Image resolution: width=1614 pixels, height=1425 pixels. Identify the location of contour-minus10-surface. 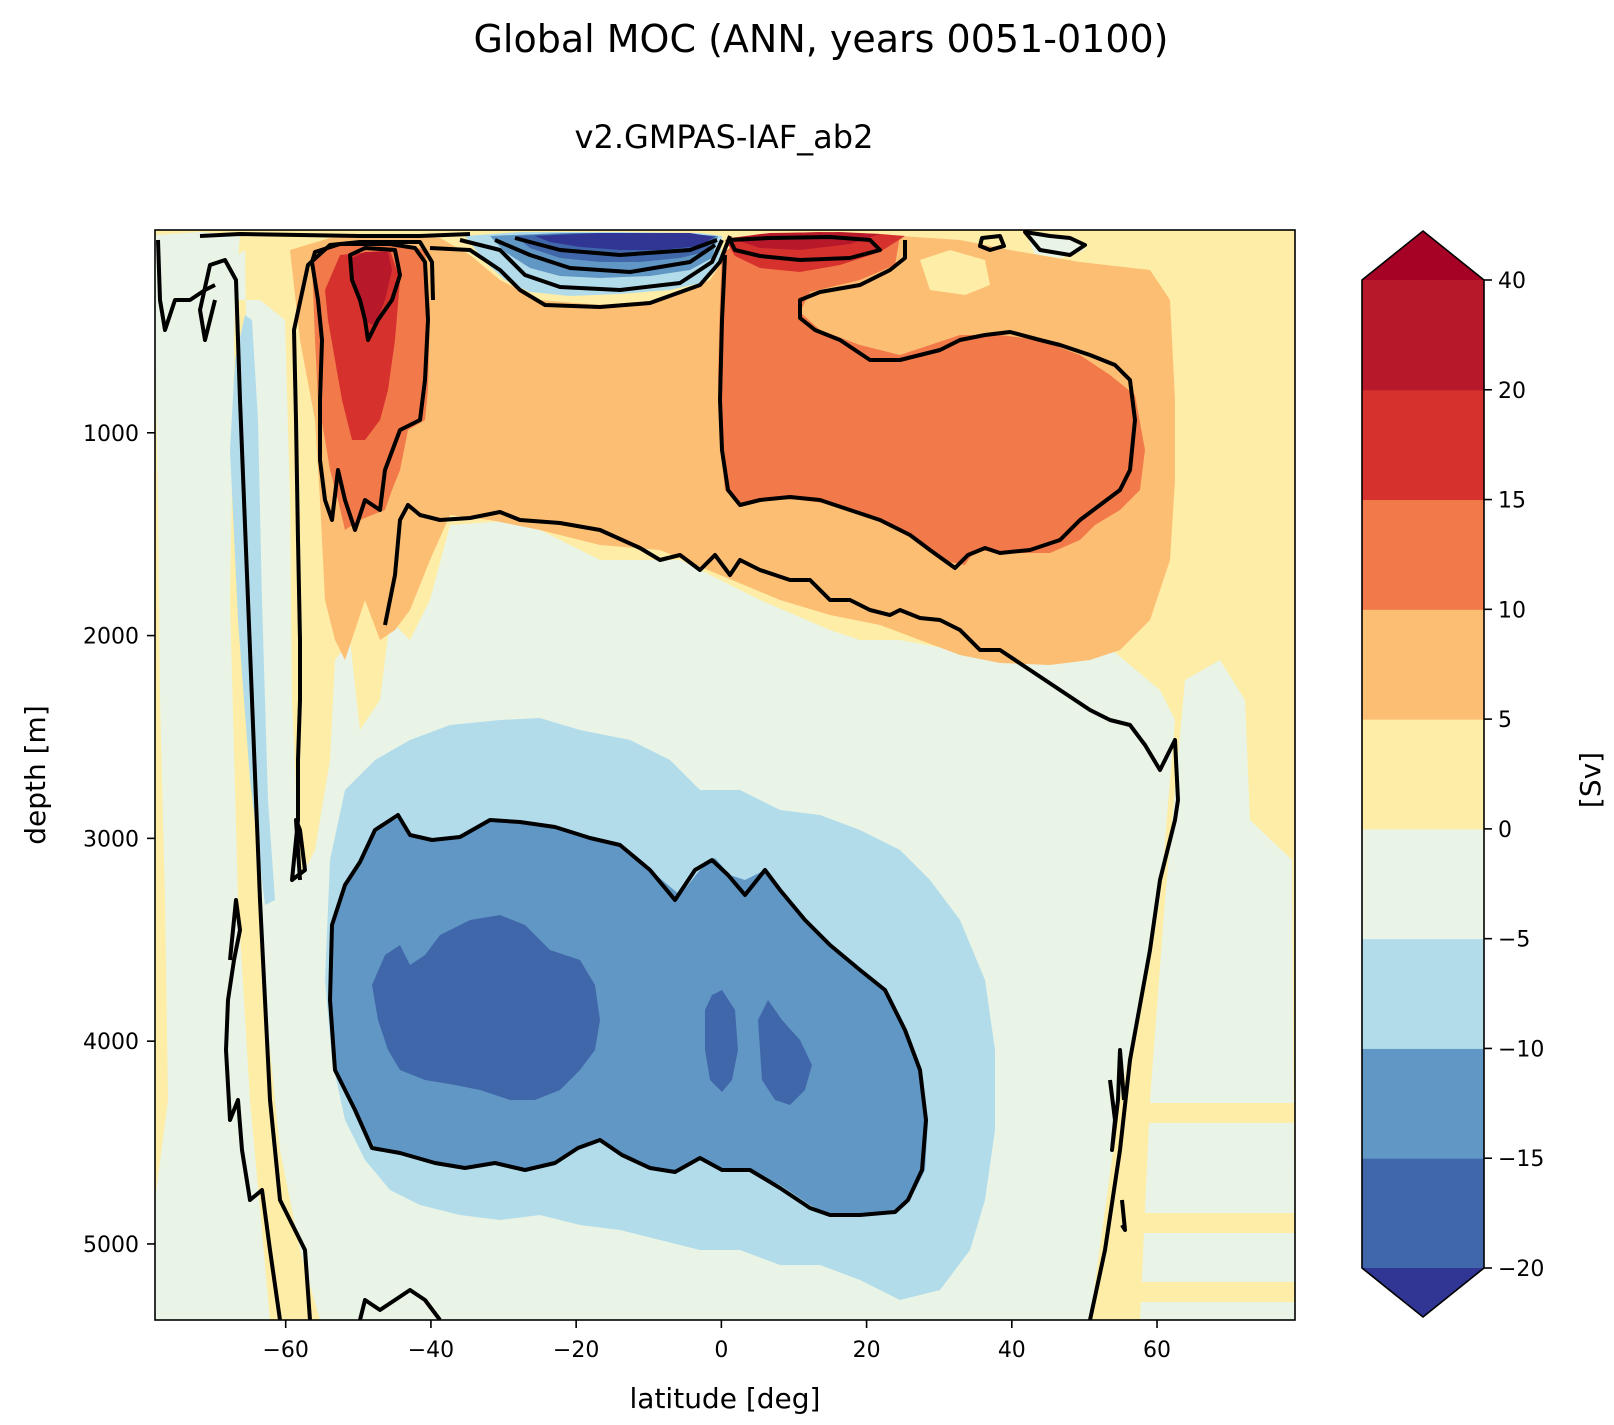
(605, 256).